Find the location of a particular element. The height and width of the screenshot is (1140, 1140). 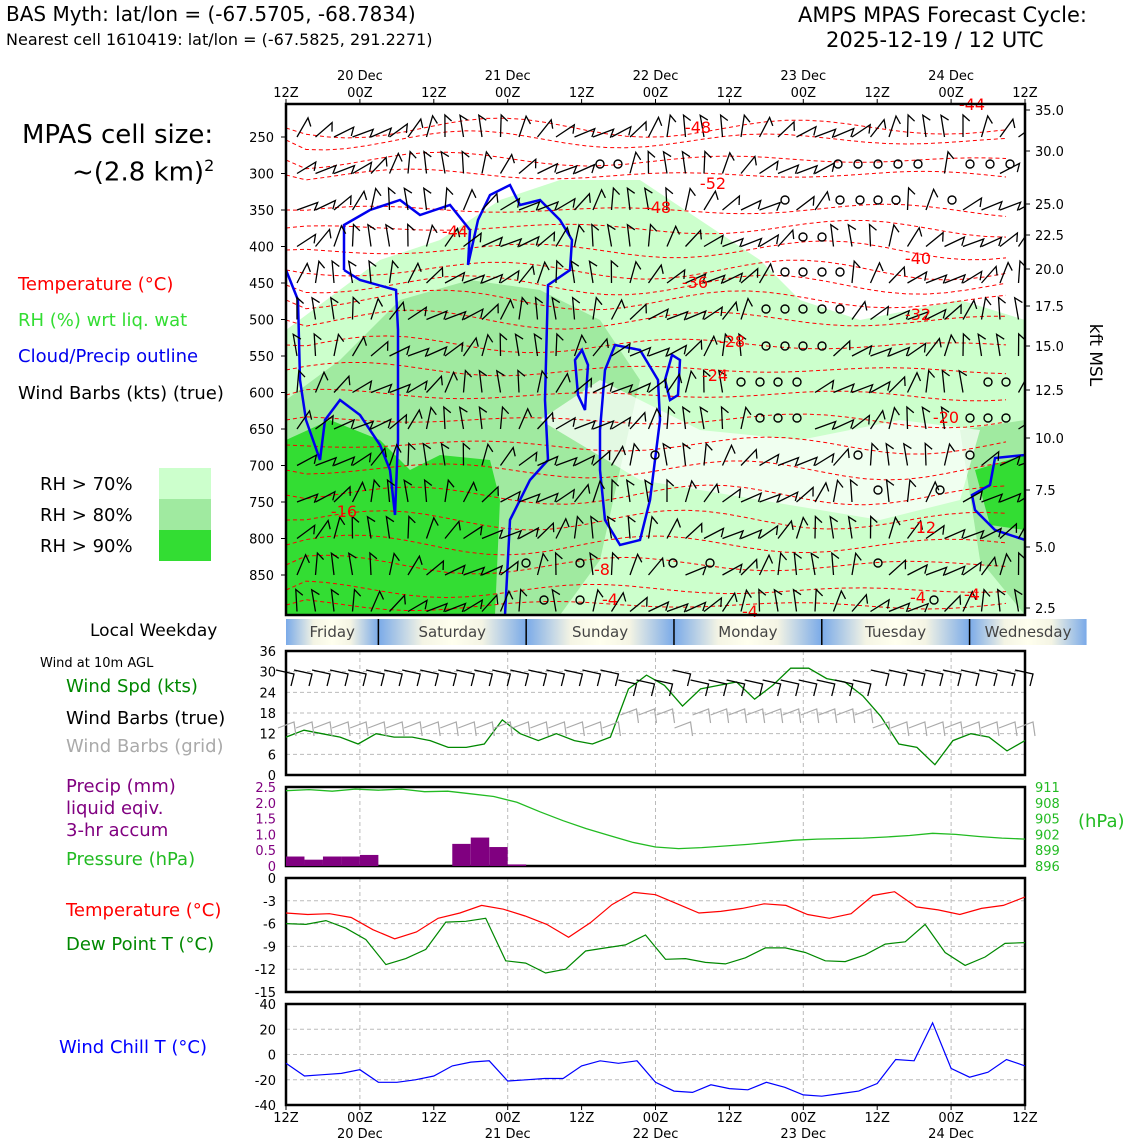

legend-rh70: RH > 70% is located at coordinates (86, 484).